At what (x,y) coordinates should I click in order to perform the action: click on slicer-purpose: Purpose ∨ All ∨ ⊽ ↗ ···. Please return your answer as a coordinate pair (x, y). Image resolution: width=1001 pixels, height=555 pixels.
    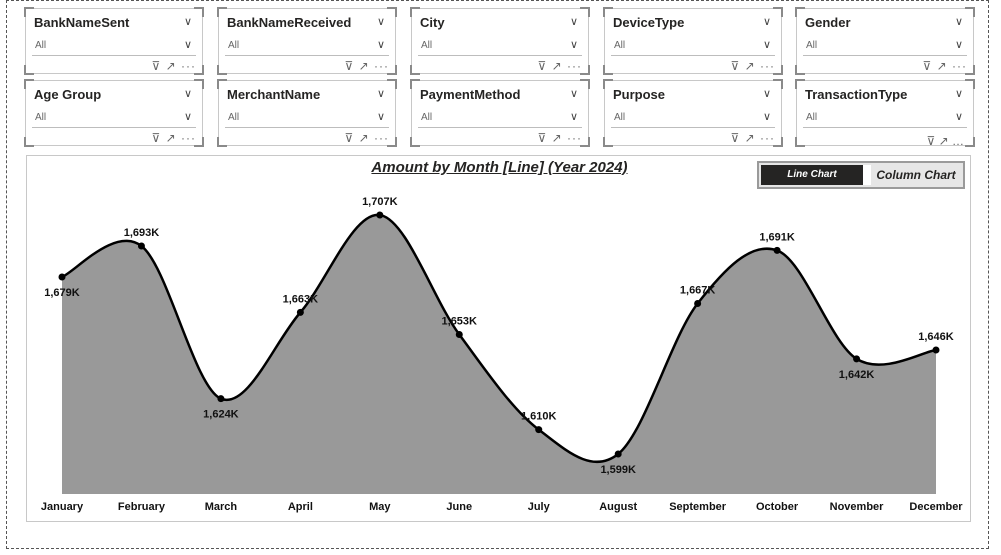
    Looking at the image, I should click on (693, 113).